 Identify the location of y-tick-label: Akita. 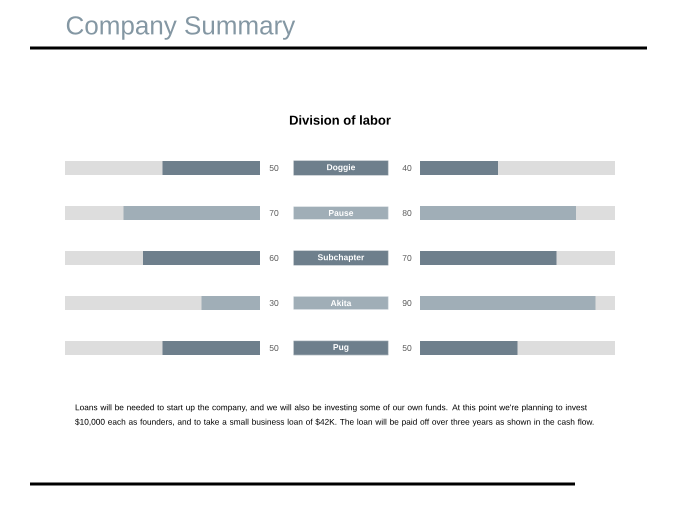
(341, 303).